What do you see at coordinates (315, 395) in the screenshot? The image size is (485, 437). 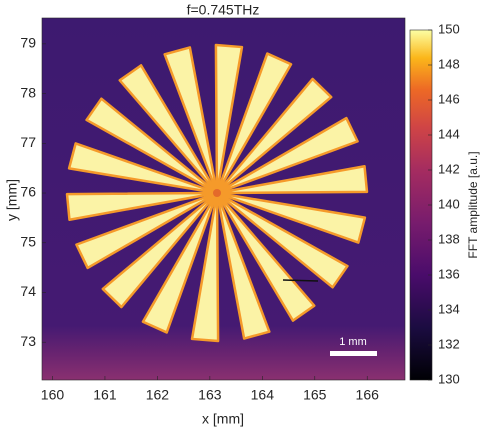 I see `x-tick-label: 165` at bounding box center [315, 395].